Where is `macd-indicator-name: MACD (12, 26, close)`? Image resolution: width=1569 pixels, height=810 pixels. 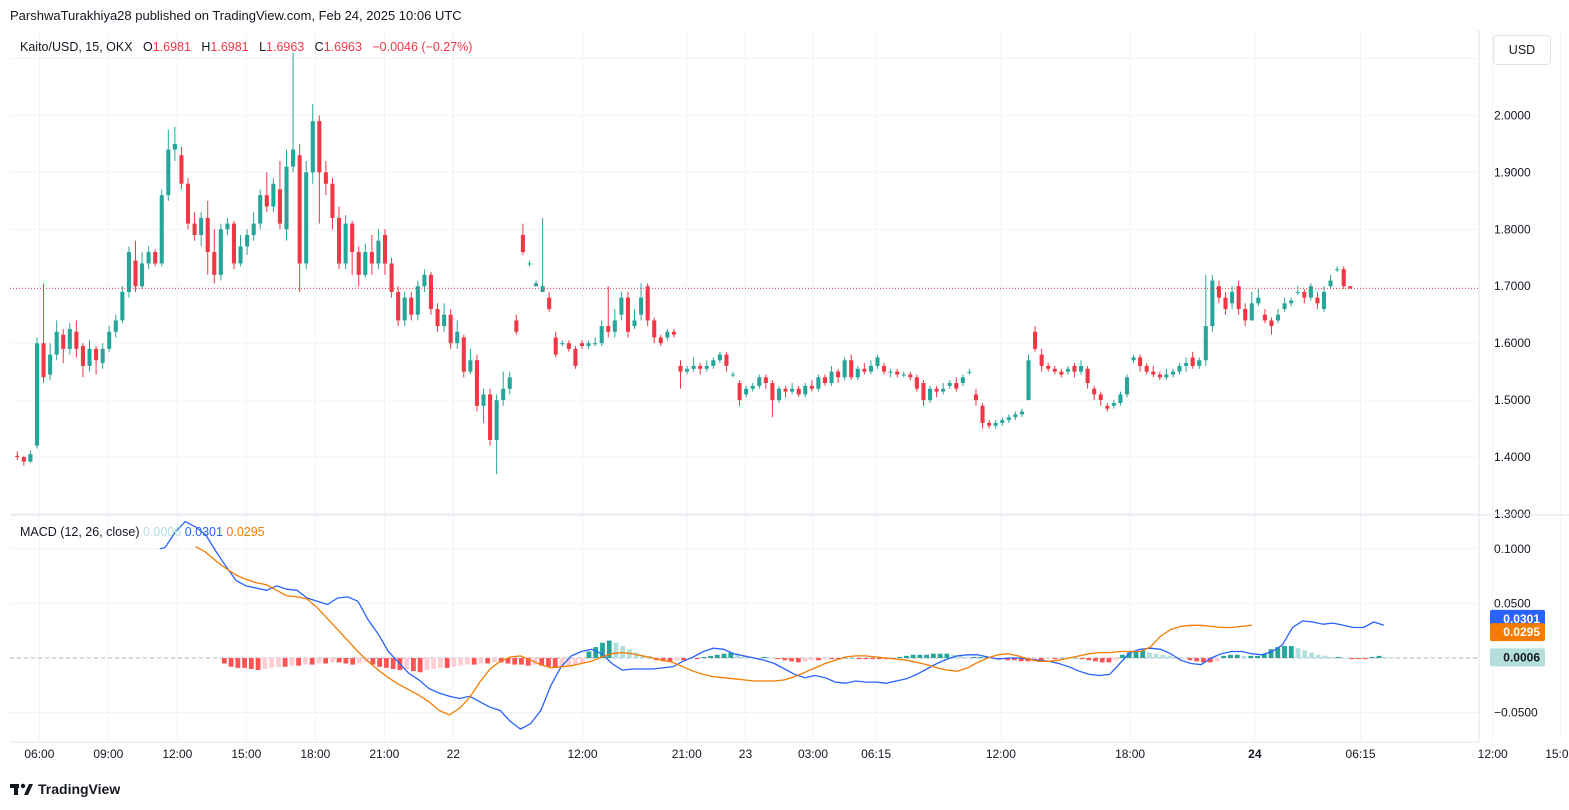
macd-indicator-name: MACD (12, 26, close) is located at coordinates (80, 532).